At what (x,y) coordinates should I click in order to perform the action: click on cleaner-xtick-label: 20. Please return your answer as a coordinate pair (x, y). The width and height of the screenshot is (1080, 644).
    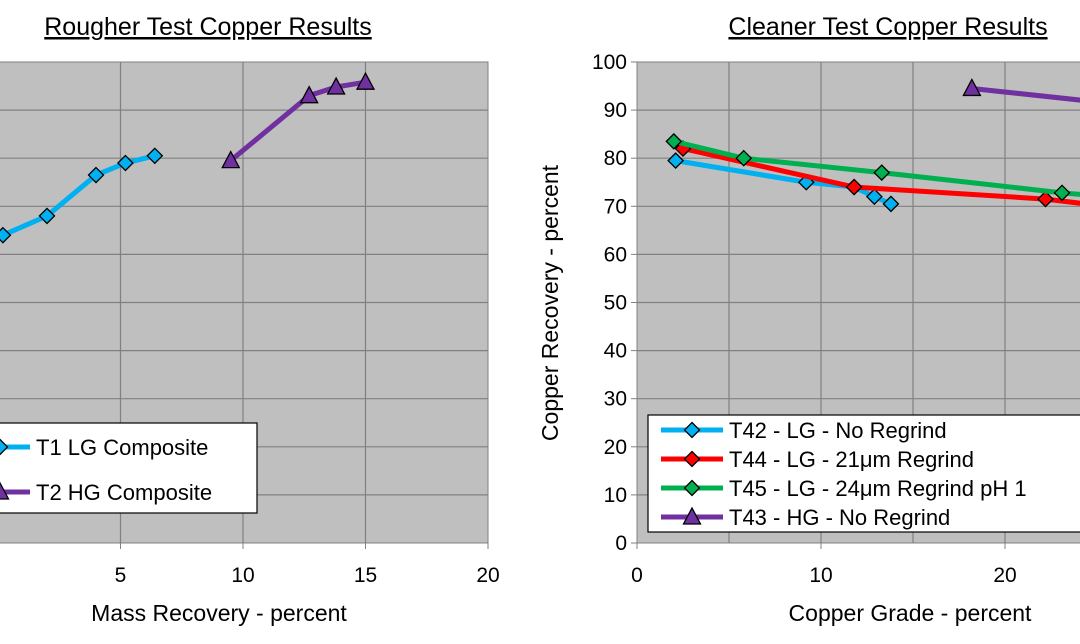
    Looking at the image, I should click on (1004, 575).